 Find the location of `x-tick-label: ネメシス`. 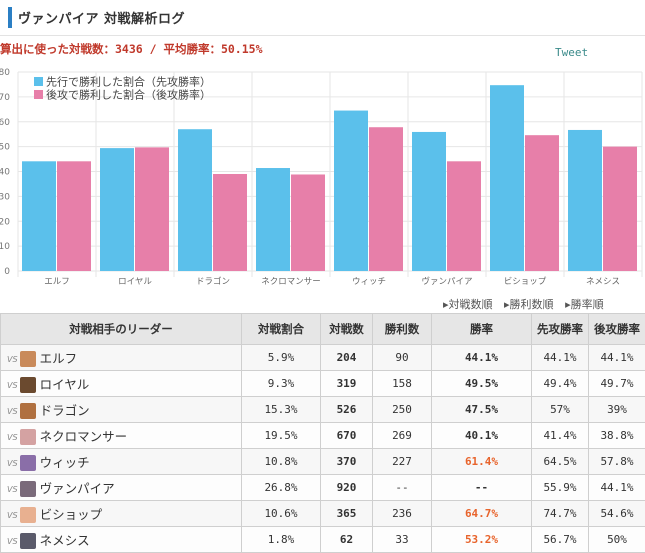

x-tick-label: ネメシス is located at coordinates (603, 282).